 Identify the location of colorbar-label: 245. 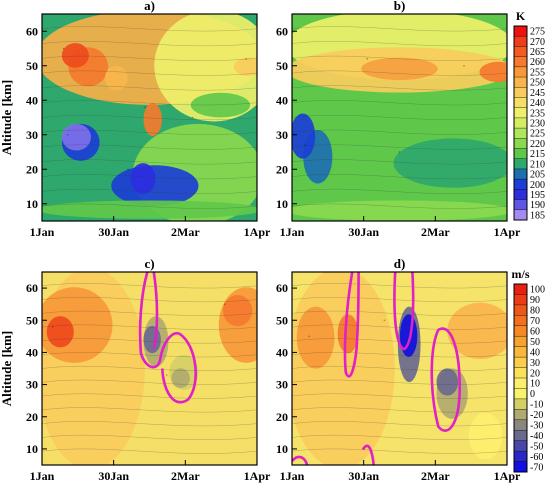
(537, 93).